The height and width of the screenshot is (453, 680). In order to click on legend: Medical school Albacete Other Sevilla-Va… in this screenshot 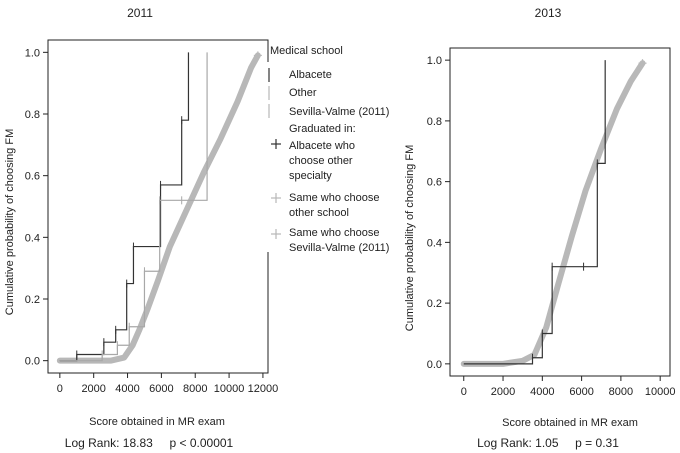, I will do `click(332, 149)`.